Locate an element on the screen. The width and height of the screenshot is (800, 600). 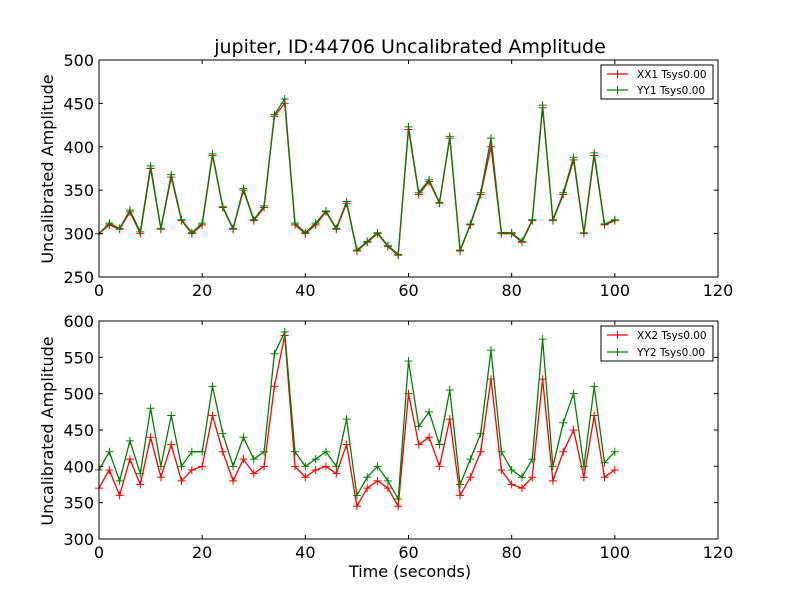
top-y-axis-label: Uncalibrated Amplitude is located at coordinates (47, 168).